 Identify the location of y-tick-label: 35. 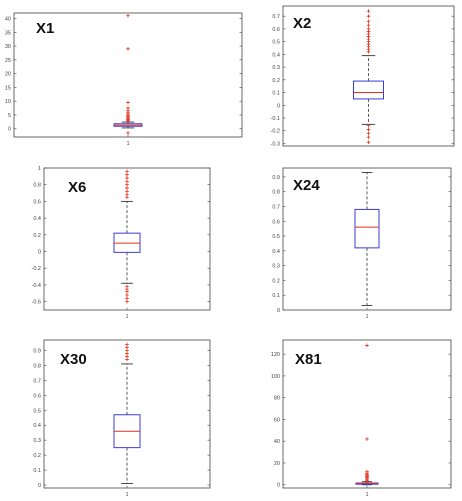
(8, 33).